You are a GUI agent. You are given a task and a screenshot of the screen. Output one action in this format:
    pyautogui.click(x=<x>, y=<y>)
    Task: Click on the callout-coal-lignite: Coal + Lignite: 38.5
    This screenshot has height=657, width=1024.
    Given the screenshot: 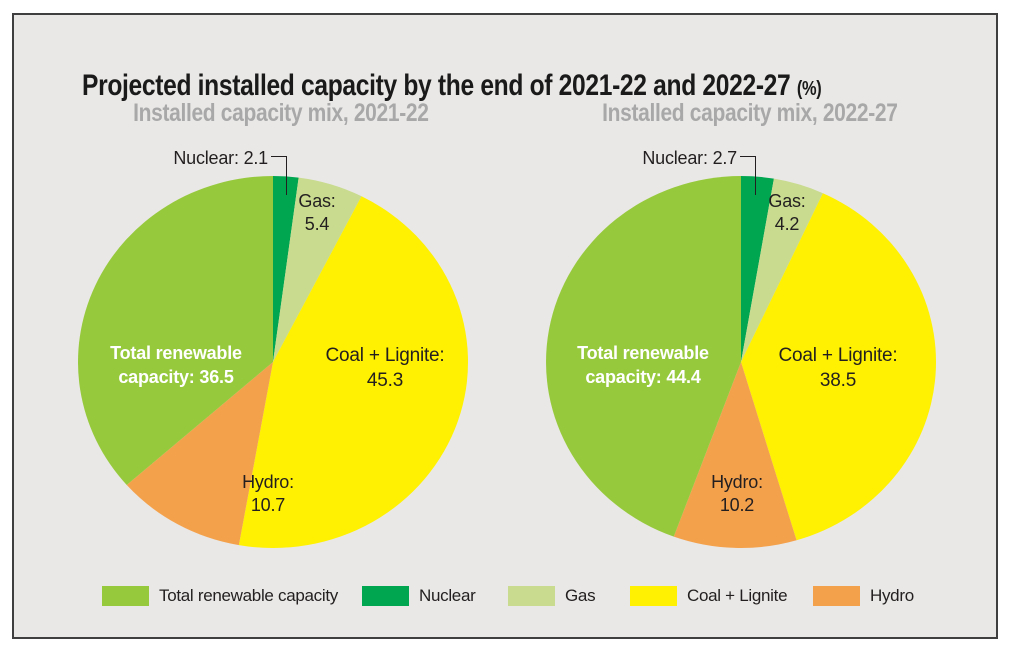 What is the action you would take?
    pyautogui.click(x=838, y=368)
    